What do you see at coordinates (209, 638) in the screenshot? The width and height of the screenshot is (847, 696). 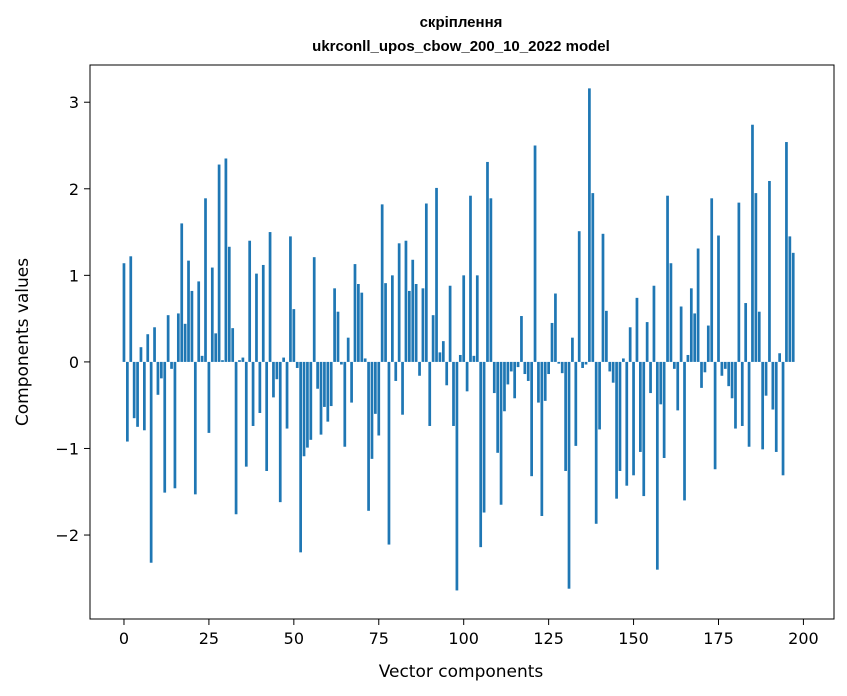 I see `x-tick-label: 25` at bounding box center [209, 638].